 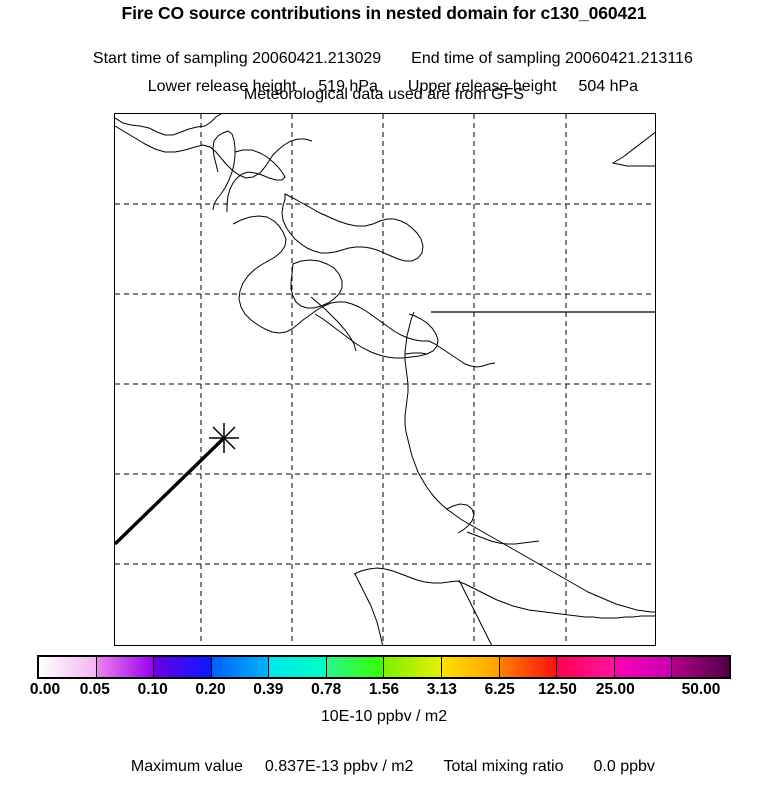 What do you see at coordinates (529, 462) in the screenshot?
I see `coastline-pacific-coast` at bounding box center [529, 462].